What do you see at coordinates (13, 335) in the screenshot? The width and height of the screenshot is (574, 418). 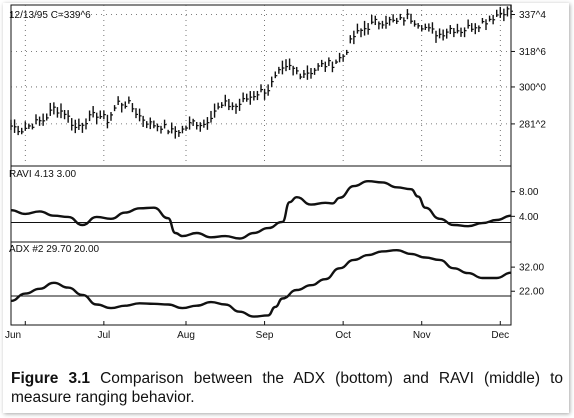 I see `x-month-label: Jun` at bounding box center [13, 335].